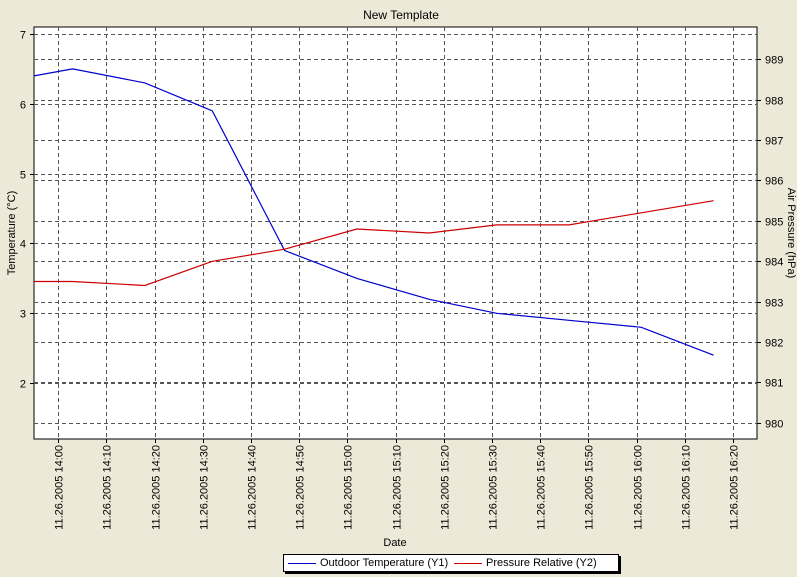 The width and height of the screenshot is (797, 577). What do you see at coordinates (590, 487) in the screenshot?
I see `x-tick-label: 11.26.2005 15:50` at bounding box center [590, 487].